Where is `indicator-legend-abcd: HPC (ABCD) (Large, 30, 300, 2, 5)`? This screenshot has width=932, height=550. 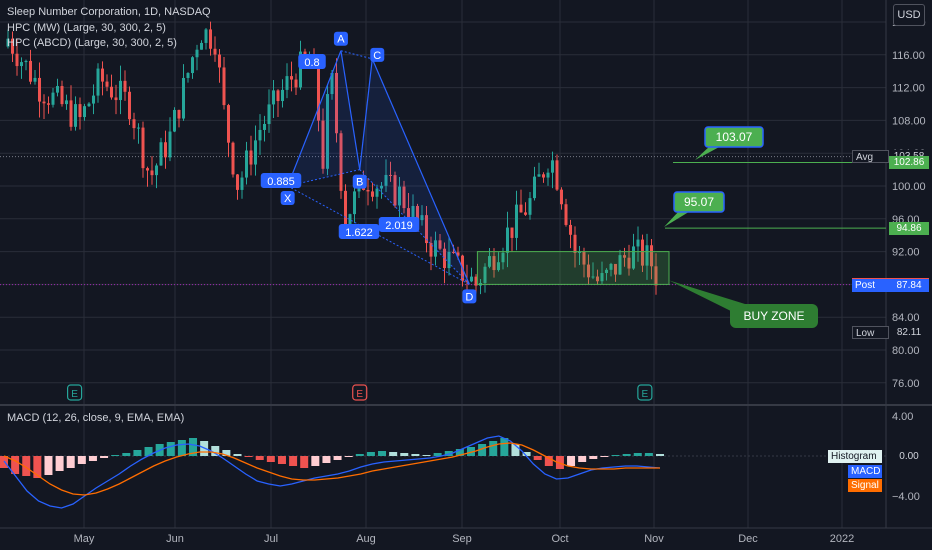 indicator-legend-abcd: HPC (ABCD) (Large, 30, 300, 2, 5) is located at coordinates (92, 43).